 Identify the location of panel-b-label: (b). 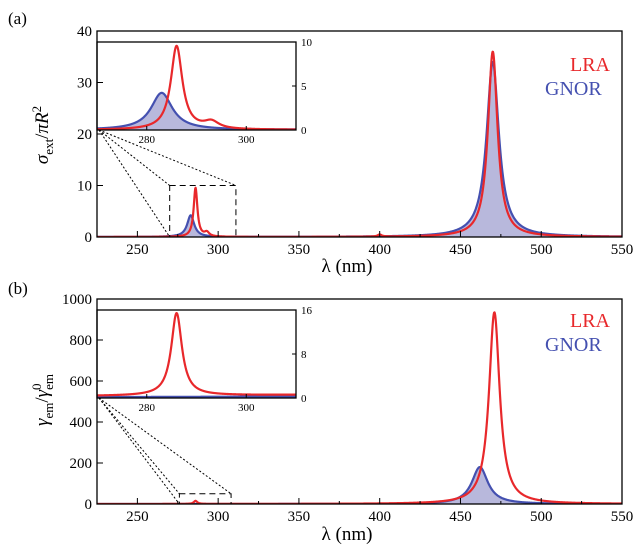
(18, 288).